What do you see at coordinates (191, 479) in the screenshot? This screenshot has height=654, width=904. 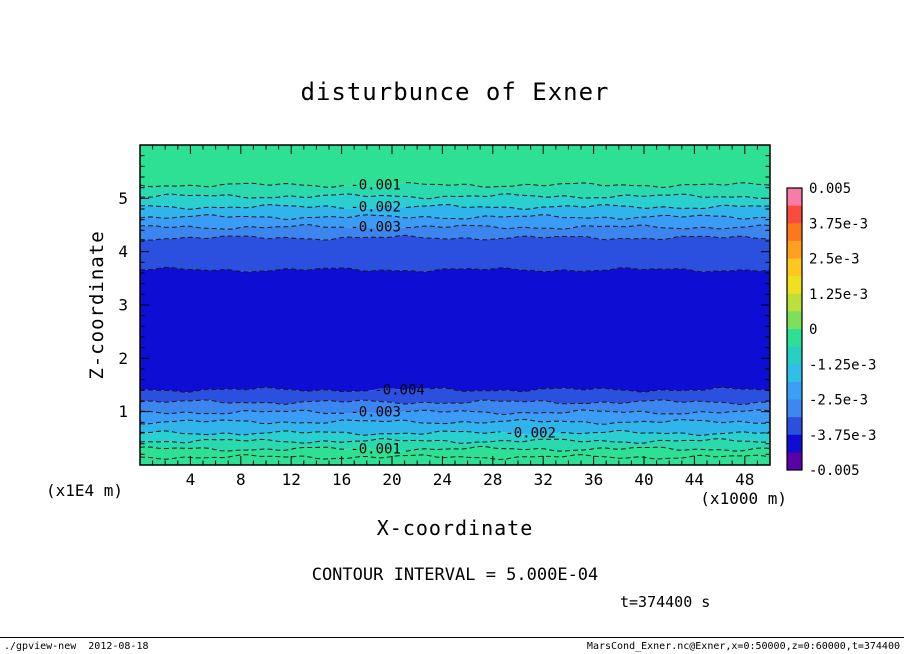 I see `x-tick-label: 4` at bounding box center [191, 479].